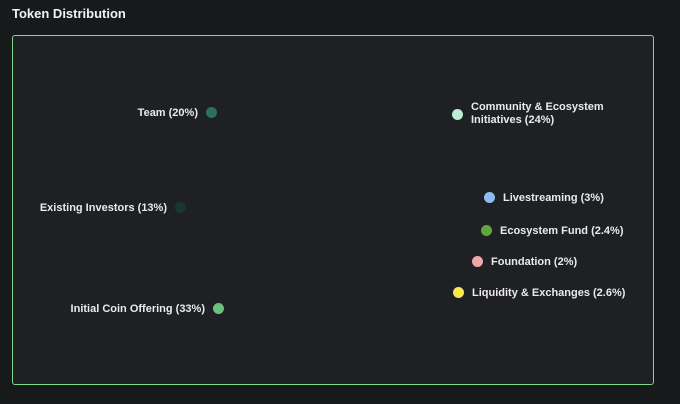 The width and height of the screenshot is (680, 404). What do you see at coordinates (489, 197) in the screenshot?
I see `legend-dot-livestreaming` at bounding box center [489, 197].